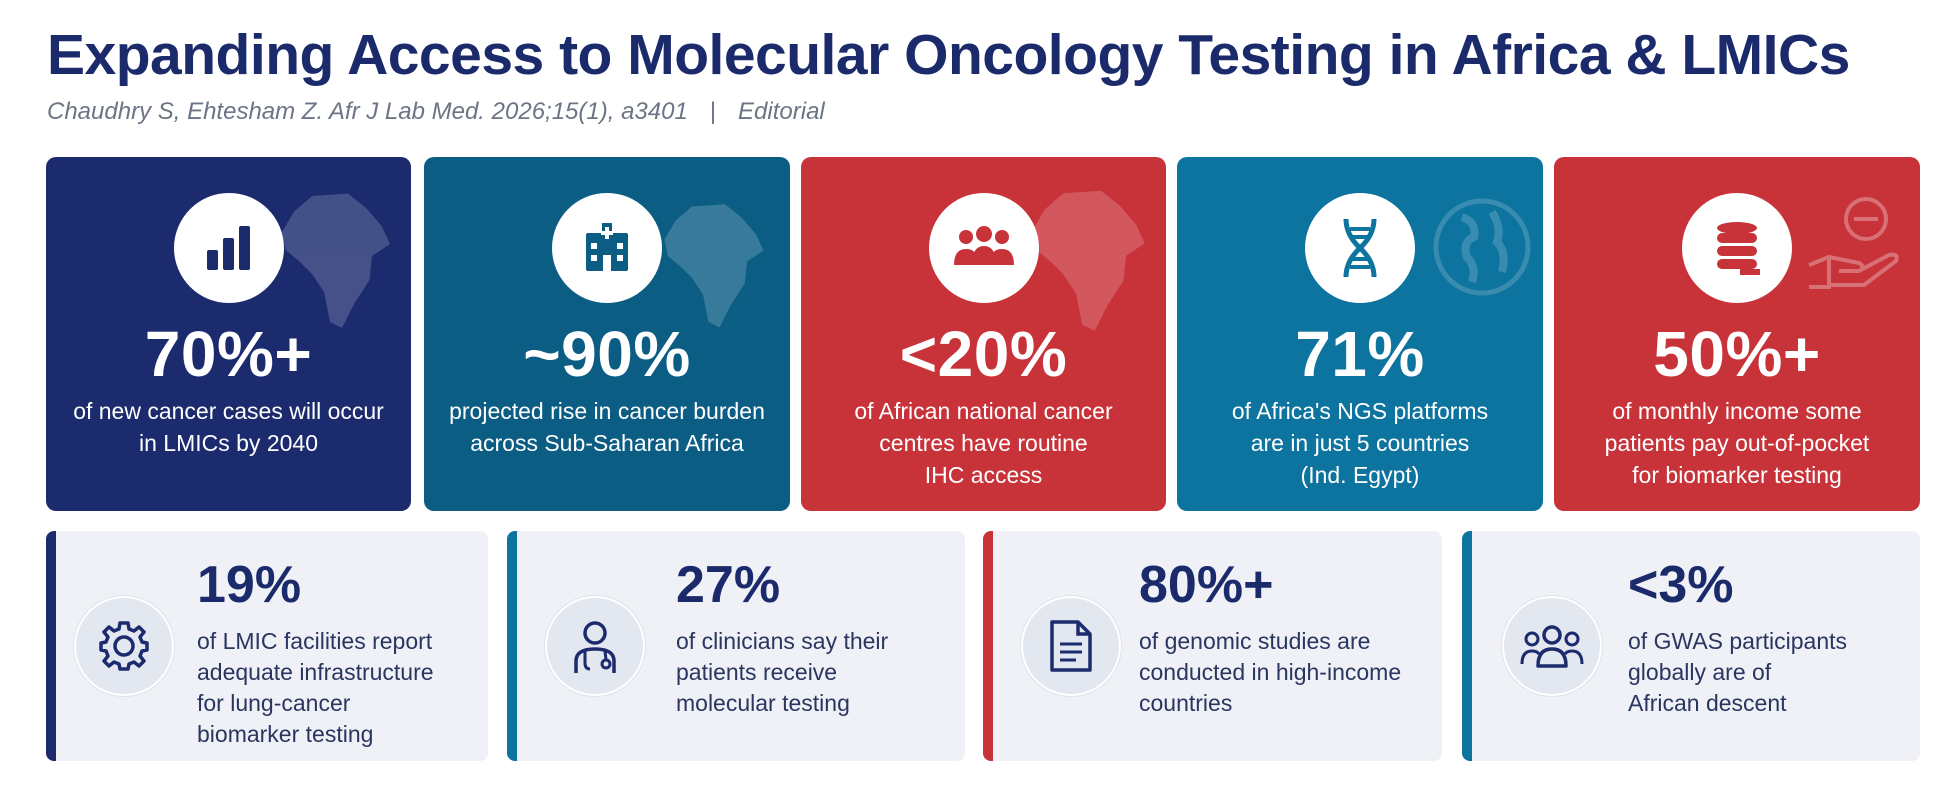  I want to click on stat-value: 50%+, so click(1737, 354).